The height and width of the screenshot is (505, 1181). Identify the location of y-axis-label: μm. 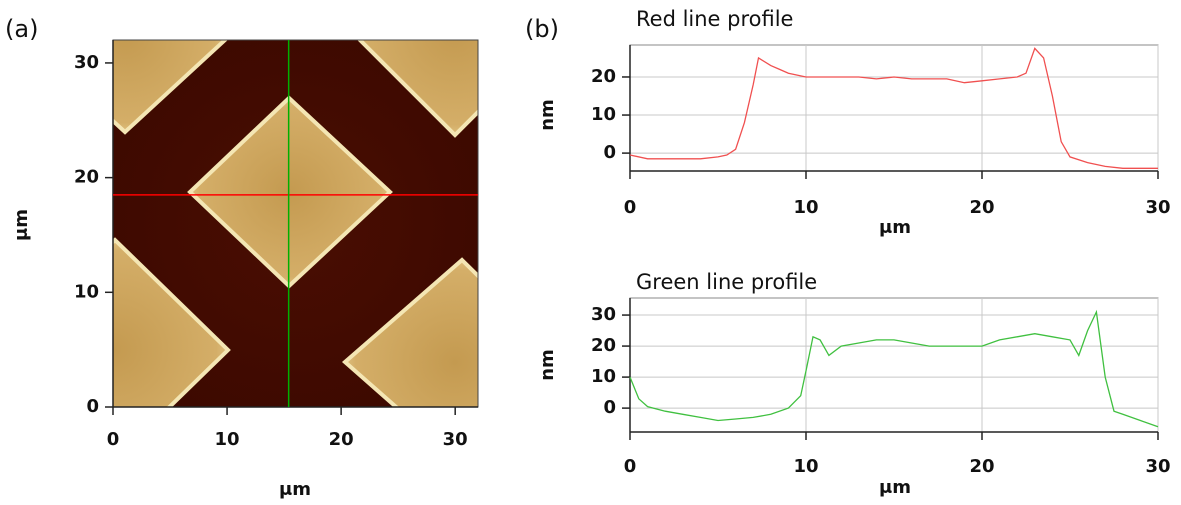
(21, 225).